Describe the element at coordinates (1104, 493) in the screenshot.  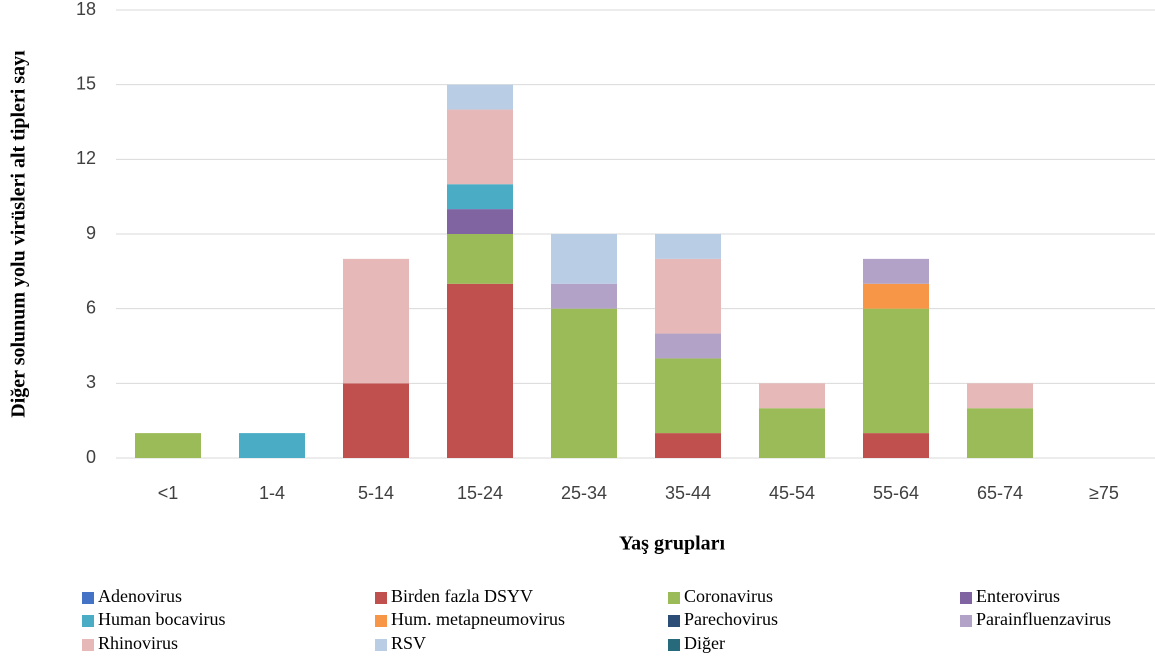
I see `x-tick-label: ≥75` at that location.